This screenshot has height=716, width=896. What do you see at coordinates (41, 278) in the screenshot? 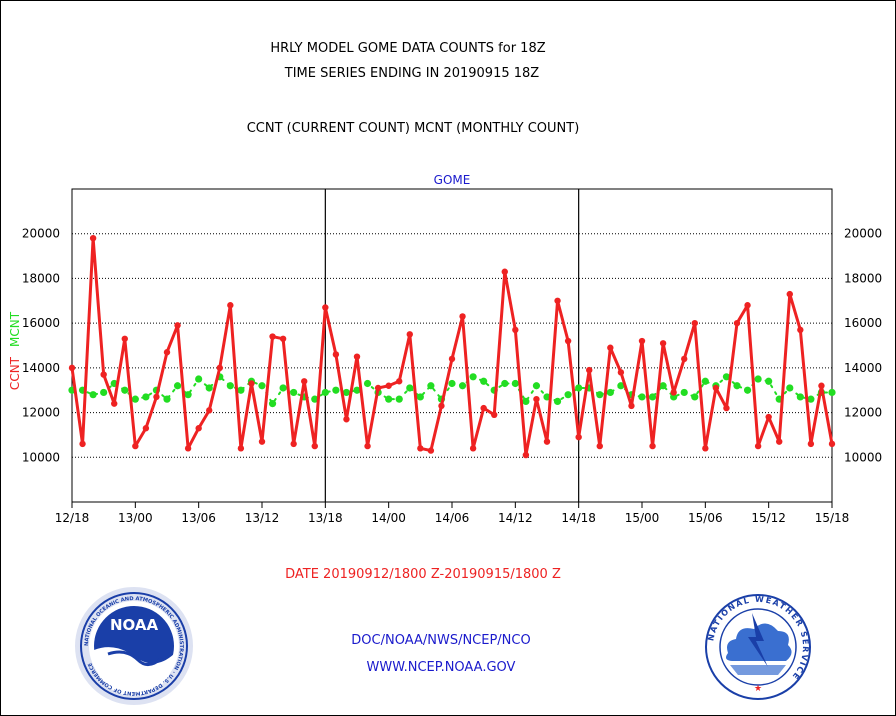
I see `y-tick-label-left: 18000` at bounding box center [41, 278].